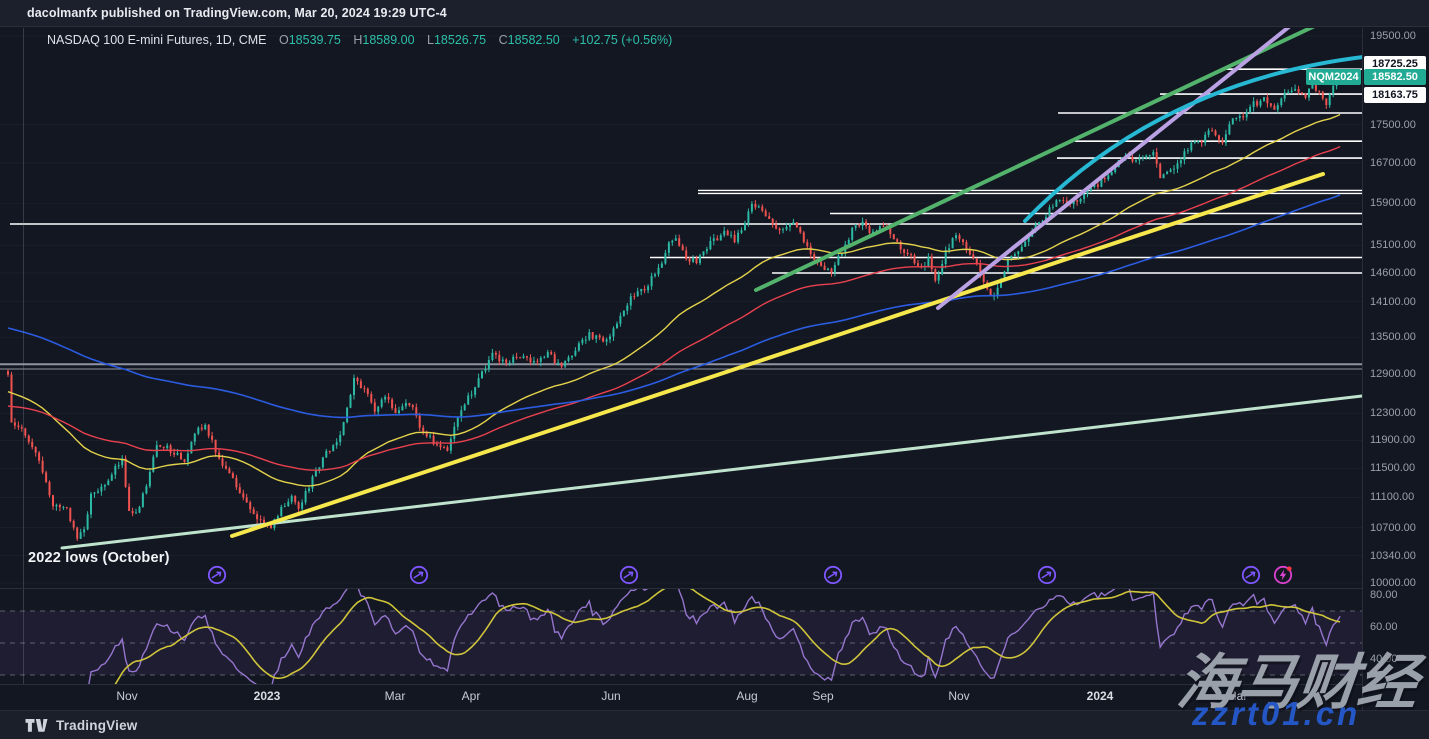 This screenshot has height=739, width=1429. Describe the element at coordinates (1362, 369) in the screenshot. I see `price-axis-border` at that location.